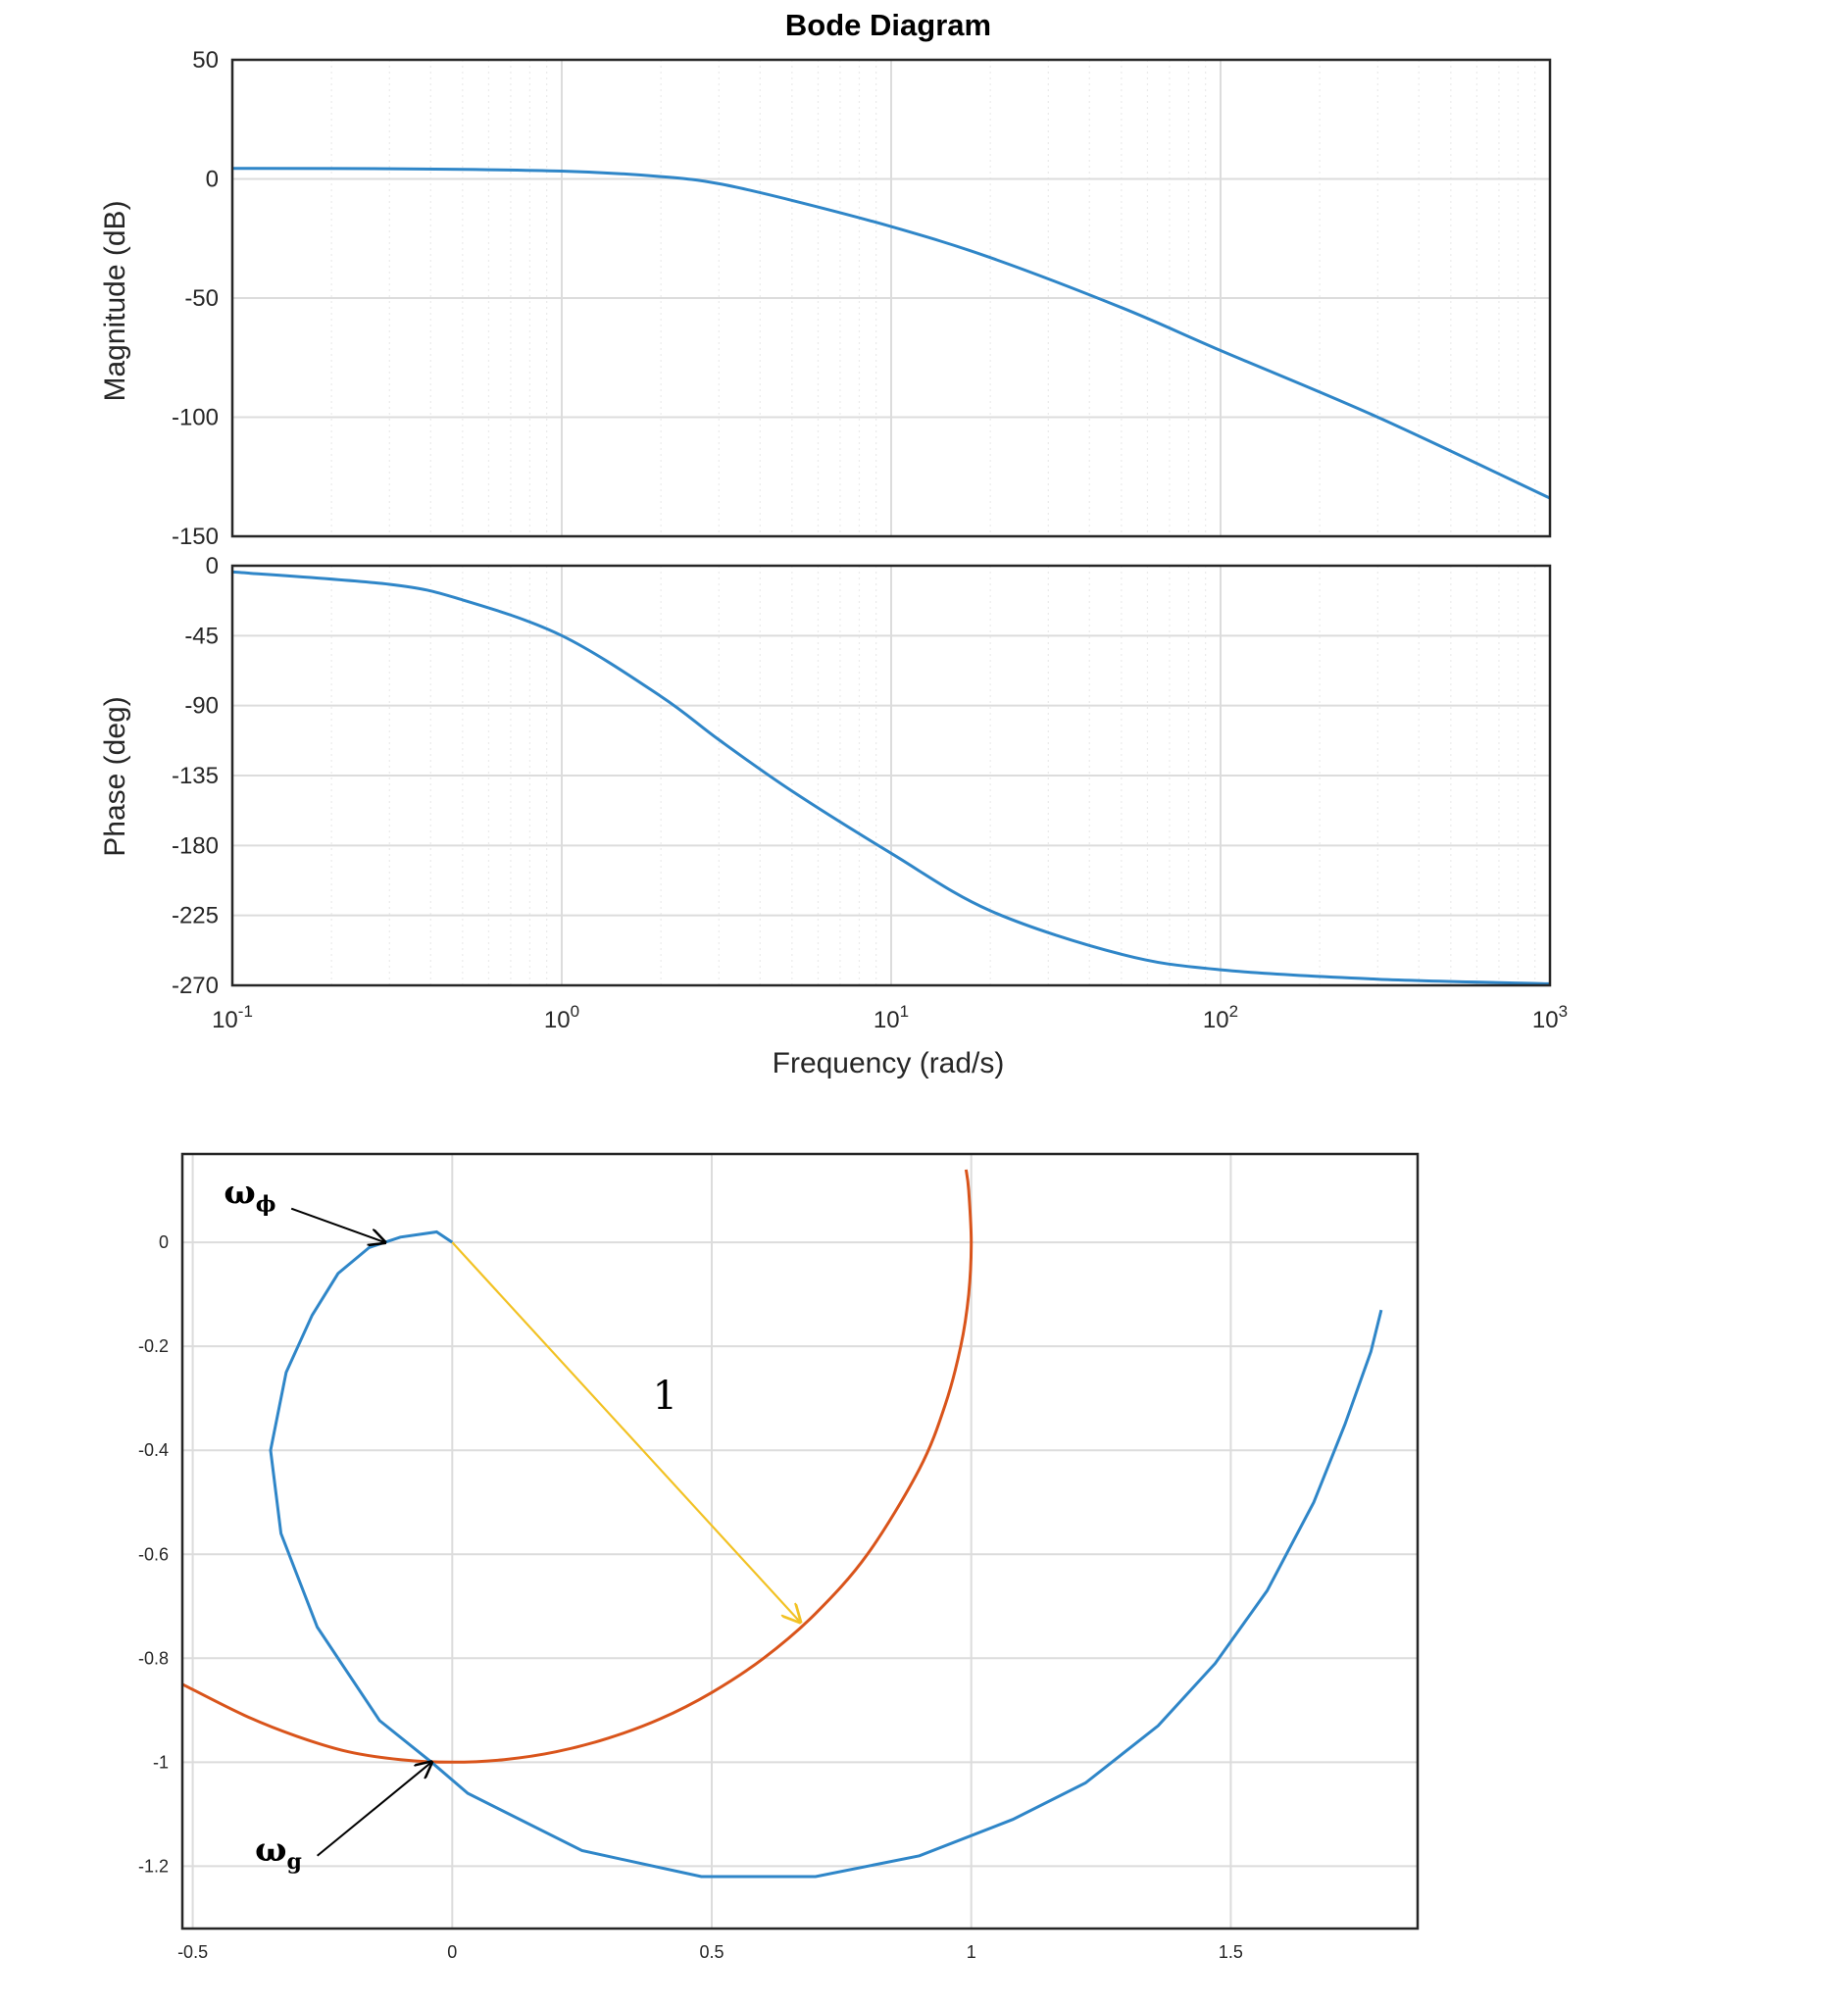 Image resolution: width=1848 pixels, height=2006 pixels. What do you see at coordinates (153, 1658) in the screenshot?
I see `y-tick-label: -0.8` at bounding box center [153, 1658].